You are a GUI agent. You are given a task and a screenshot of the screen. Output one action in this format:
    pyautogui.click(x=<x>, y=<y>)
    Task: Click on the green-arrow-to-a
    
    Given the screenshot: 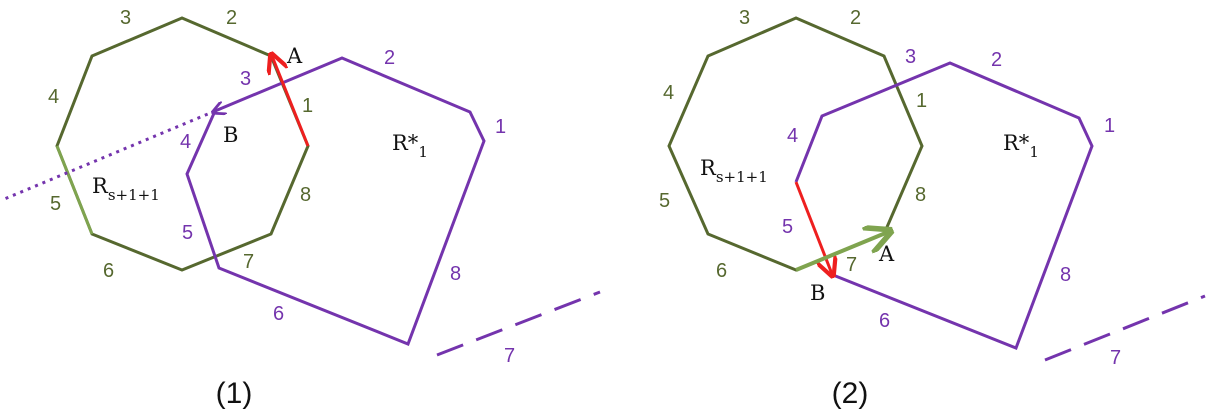 What is the action you would take?
    pyautogui.click(x=841, y=252)
    